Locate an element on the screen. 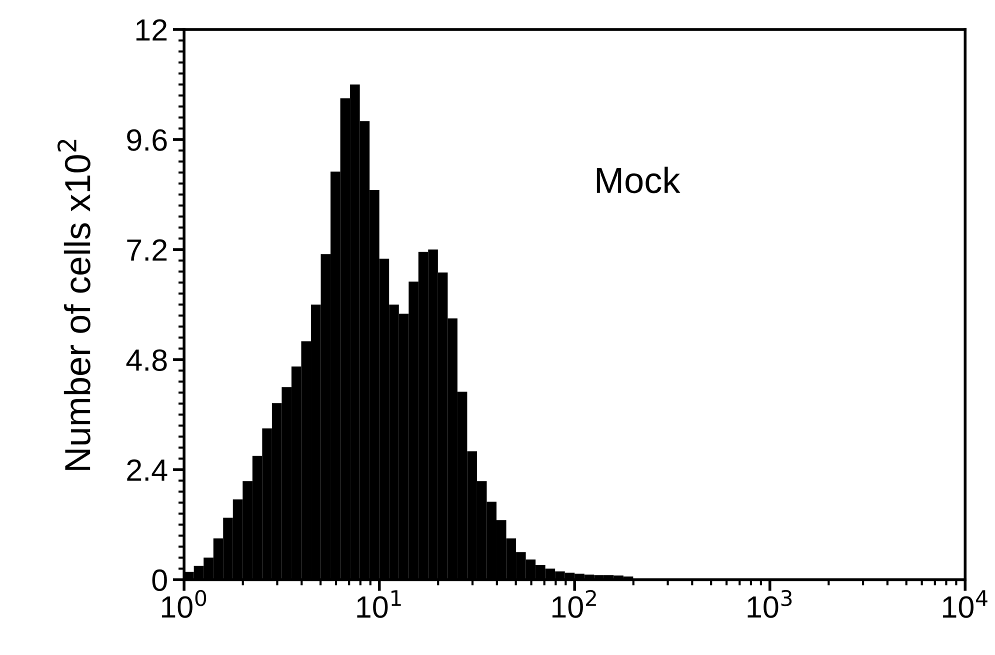  x-tick-label: 10$^{2}$ is located at coordinates (574, 604).